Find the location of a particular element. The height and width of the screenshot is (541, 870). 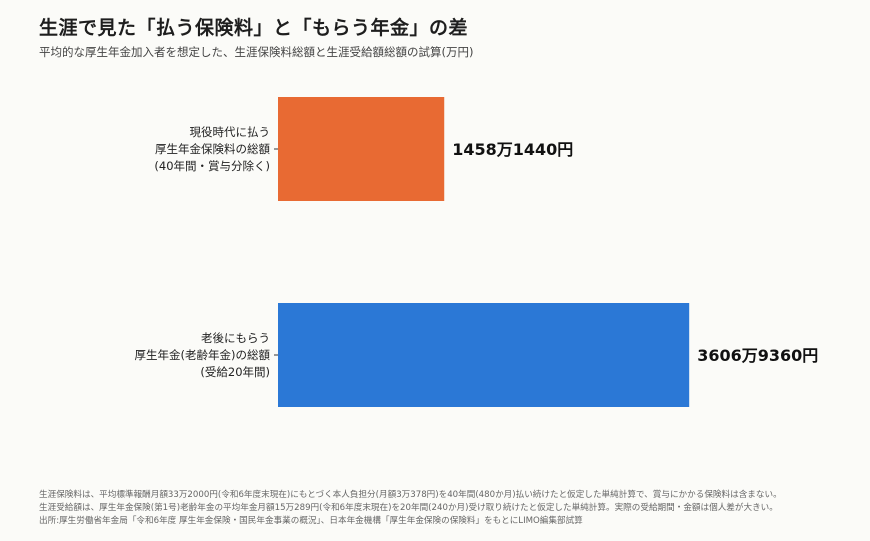

category-label-0-line-1: 厚生年金保険料の総額 is located at coordinates (212, 149).